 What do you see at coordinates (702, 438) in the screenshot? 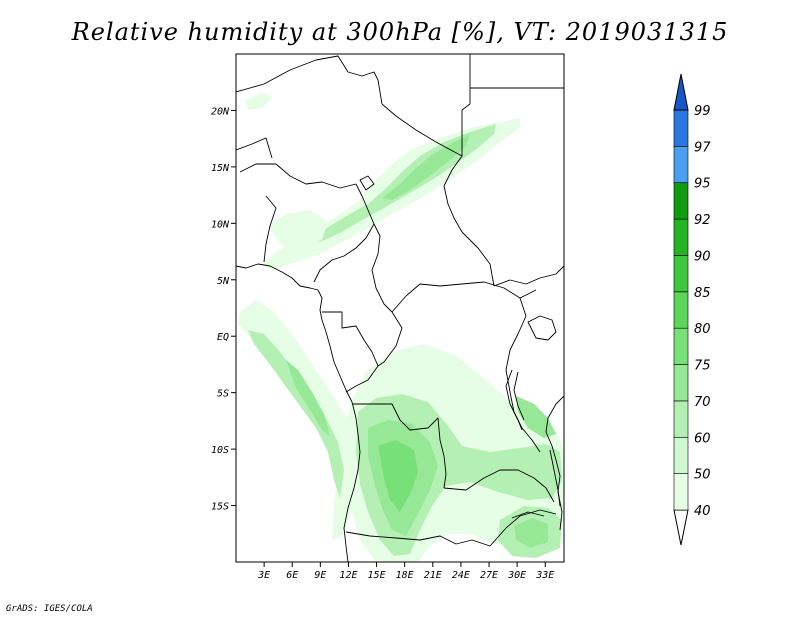
I see `colorbar-label: 60` at bounding box center [702, 438].